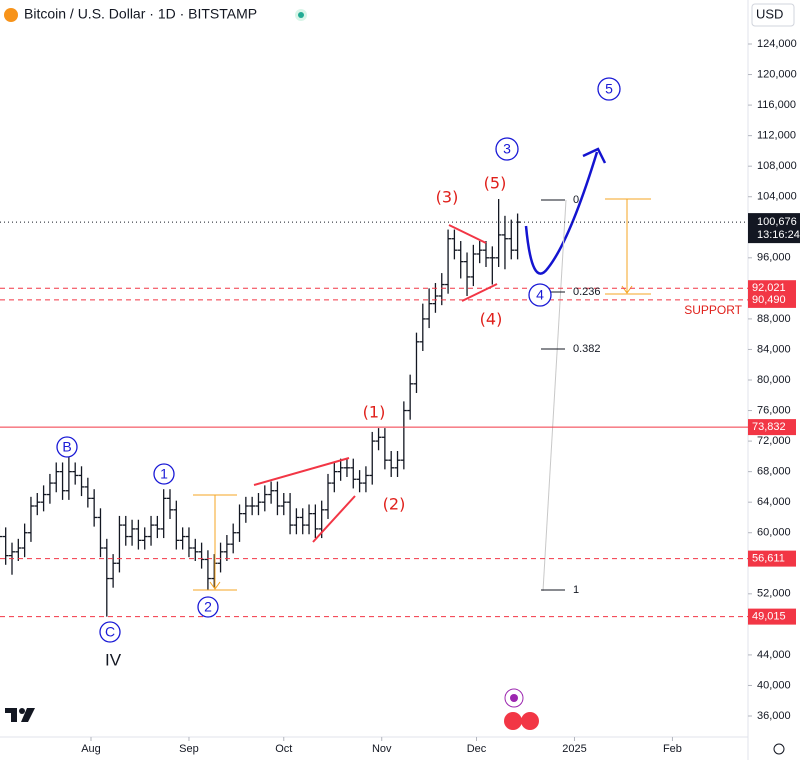 Image resolution: width=806 pixels, height=760 pixels. Describe the element at coordinates (301, 15) in the screenshot. I see `status-dot` at that location.